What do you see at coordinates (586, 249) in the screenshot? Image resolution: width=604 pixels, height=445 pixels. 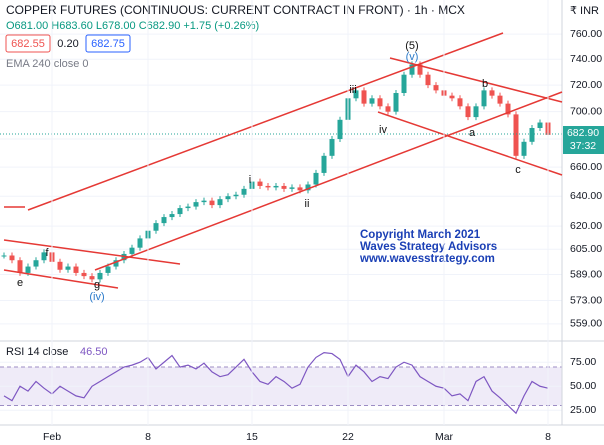 I see `y-tick-label: 605.00` at bounding box center [586, 249].